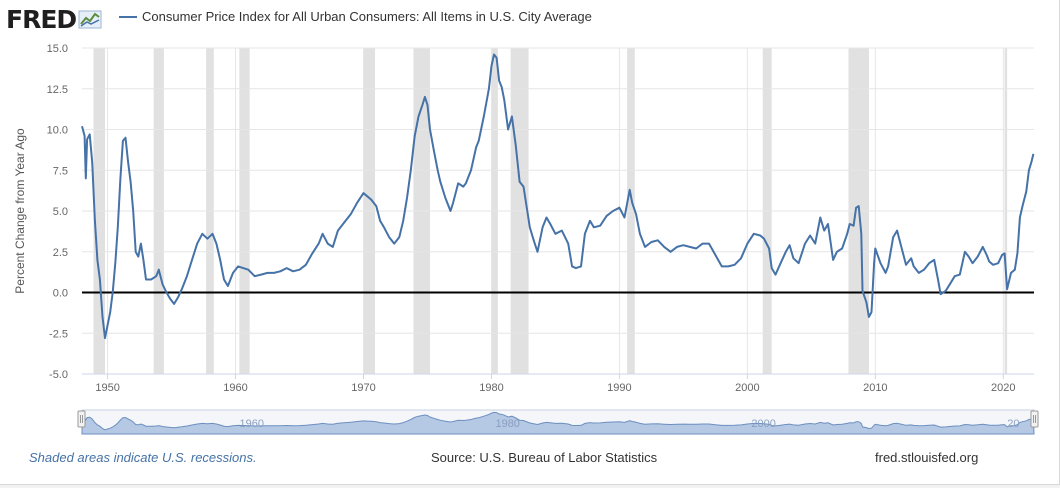 This screenshot has height=488, width=1060. What do you see at coordinates (20, 211) in the screenshot?
I see `y-axis-label: Percent Change from Year Ago` at bounding box center [20, 211].